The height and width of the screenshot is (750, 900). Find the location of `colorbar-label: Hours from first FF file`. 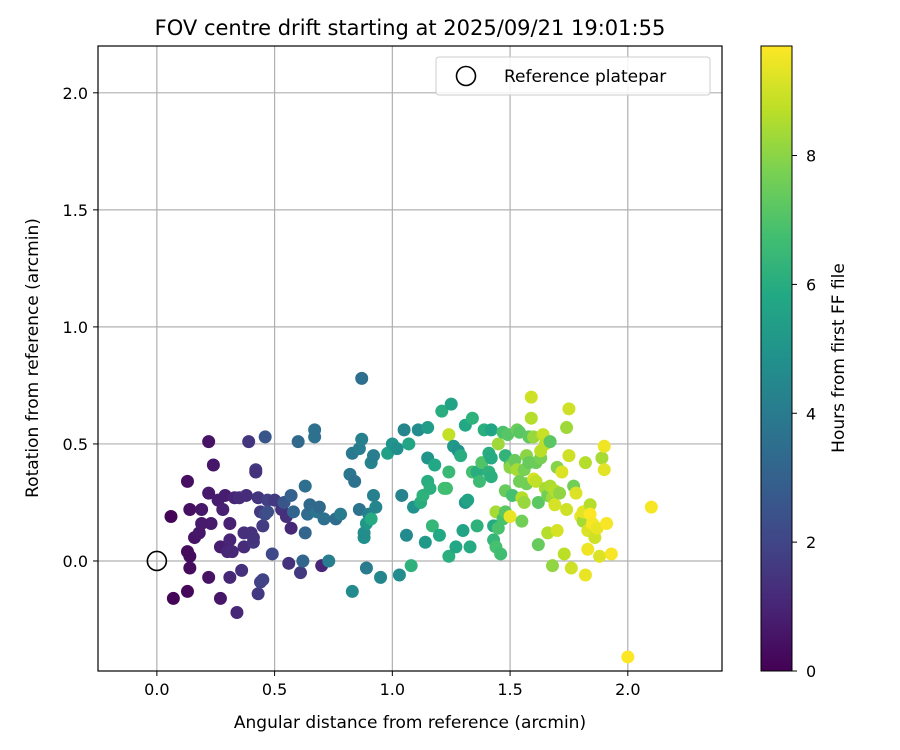

colorbar-label: Hours from first FF file is located at coordinates (839, 358).